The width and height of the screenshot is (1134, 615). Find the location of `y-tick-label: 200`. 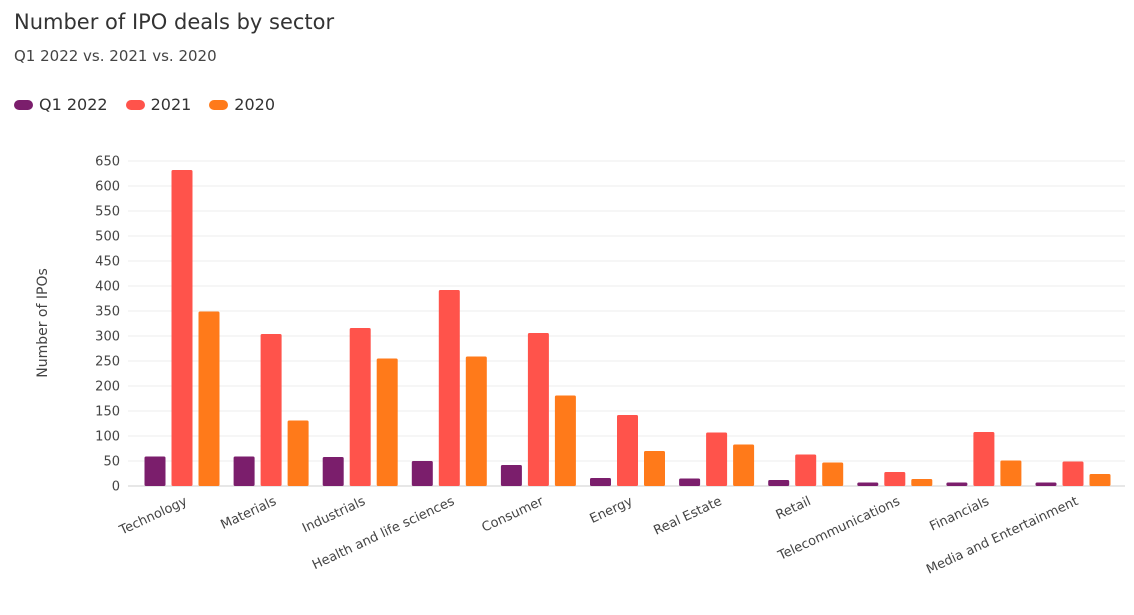

y-tick-label: 200 is located at coordinates (107, 387).